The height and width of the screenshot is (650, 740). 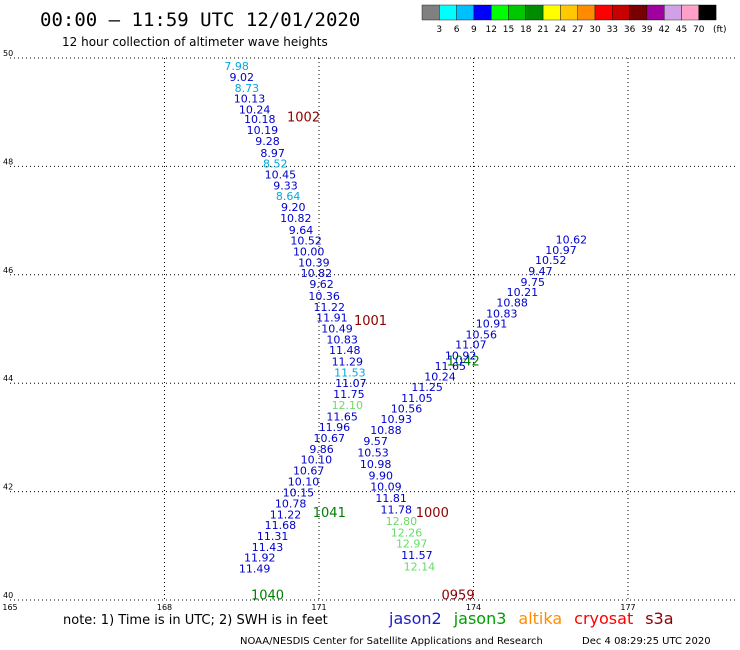 I want to click on x-tick-label: 171, so click(x=318, y=607).